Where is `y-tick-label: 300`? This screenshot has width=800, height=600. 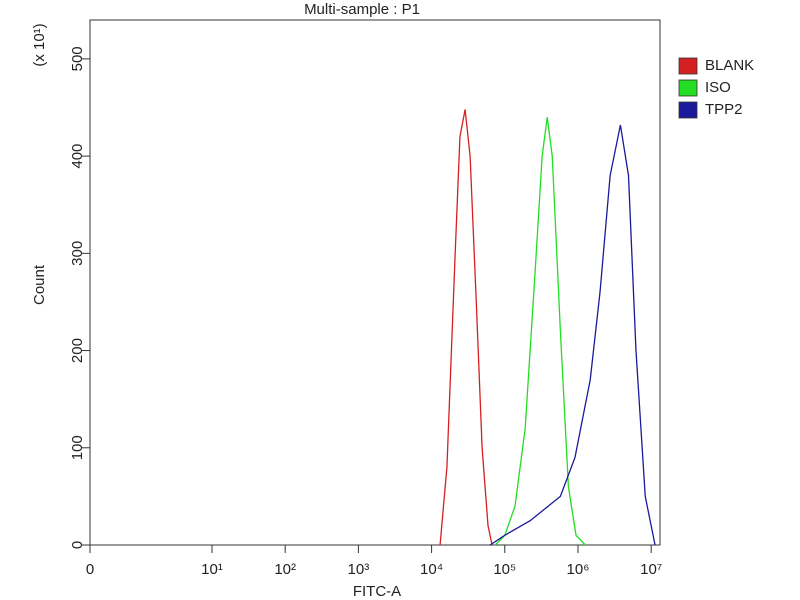 y-tick-label: 300 is located at coordinates (77, 253).